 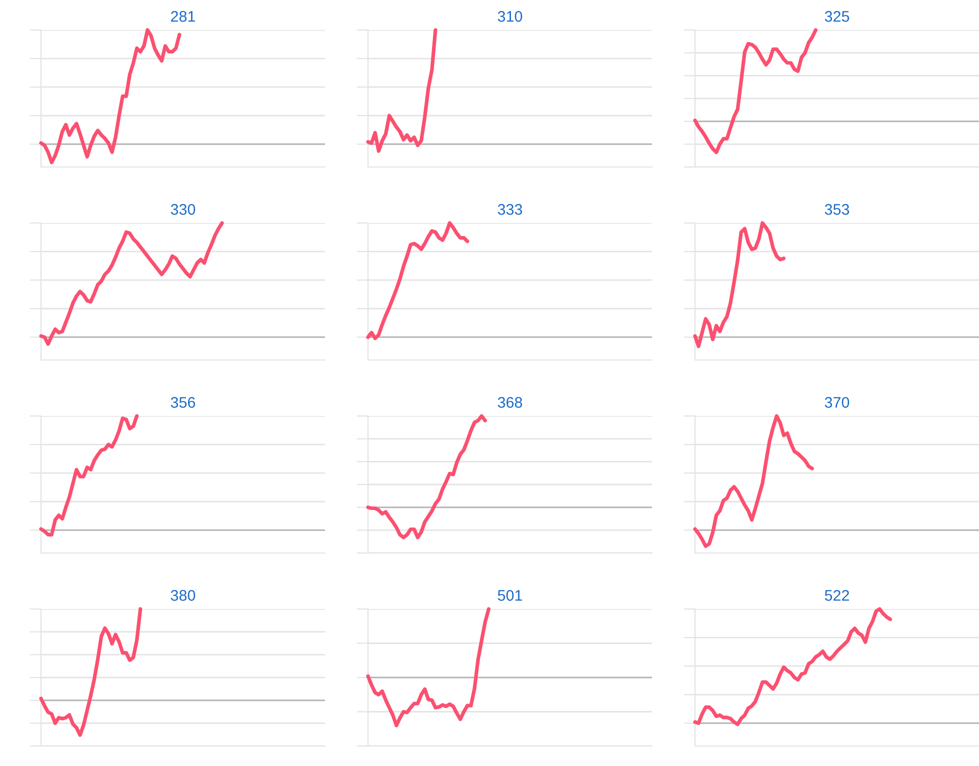 What do you see at coordinates (183, 402) in the screenshot?
I see `chart-title: 356` at bounding box center [183, 402].